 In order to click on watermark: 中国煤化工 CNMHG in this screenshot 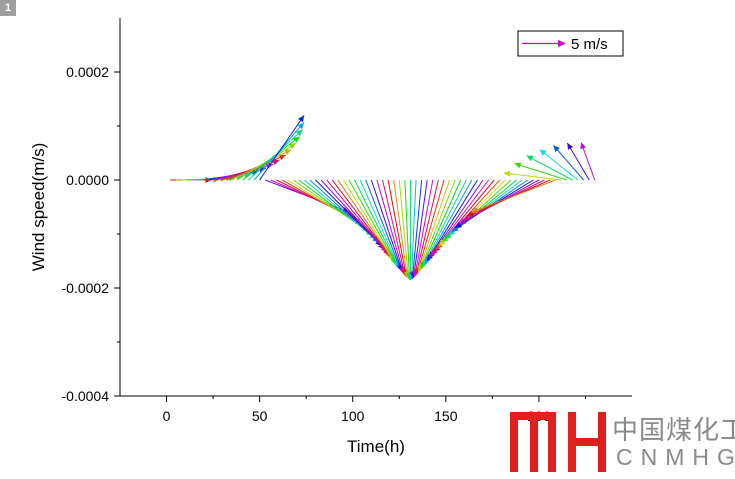, I will do `click(621, 441)`.